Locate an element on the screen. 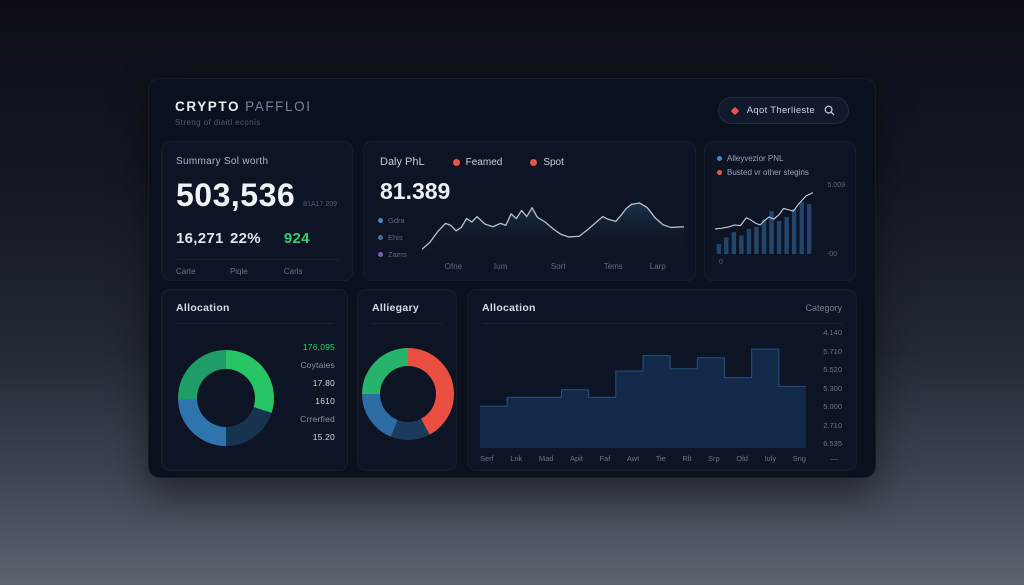 This screenshot has height=585, width=1024. x-tick: Sort is located at coordinates (558, 266).